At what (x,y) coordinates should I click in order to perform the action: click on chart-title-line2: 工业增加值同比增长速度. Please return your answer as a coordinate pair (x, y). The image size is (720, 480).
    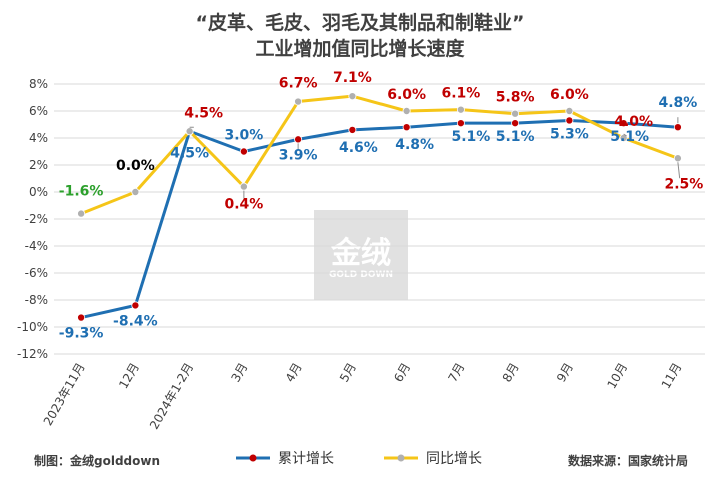
    Looking at the image, I should click on (360, 49).